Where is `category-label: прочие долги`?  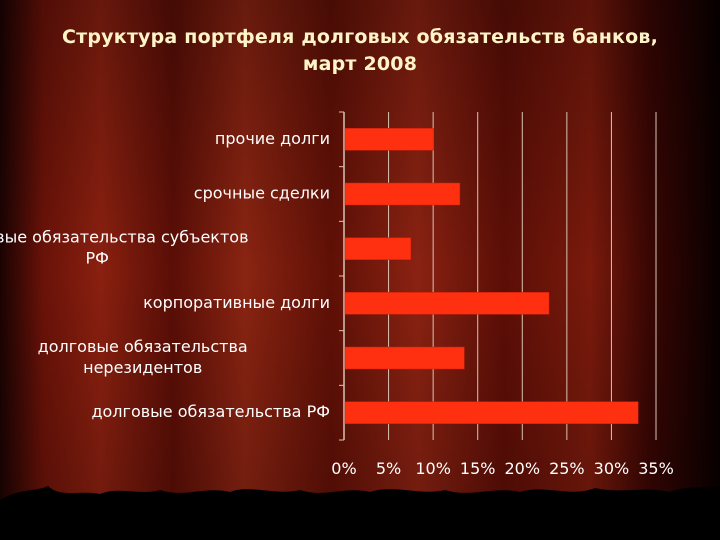 category-label: прочие долги is located at coordinates (272, 138).